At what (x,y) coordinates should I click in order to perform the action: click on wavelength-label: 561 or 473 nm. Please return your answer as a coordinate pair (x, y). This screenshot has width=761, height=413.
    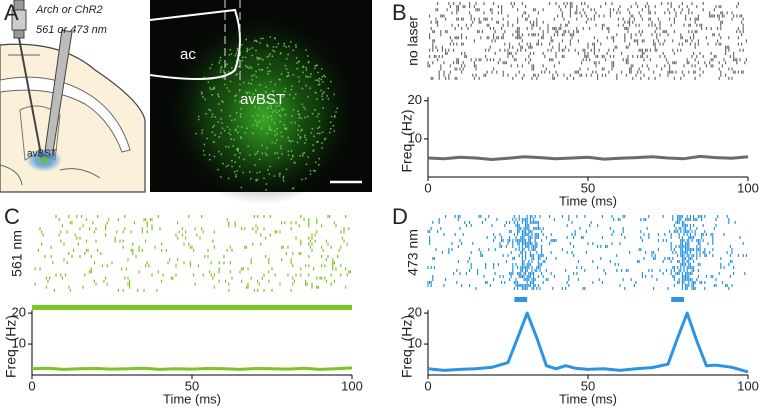
    Looking at the image, I should click on (71, 30).